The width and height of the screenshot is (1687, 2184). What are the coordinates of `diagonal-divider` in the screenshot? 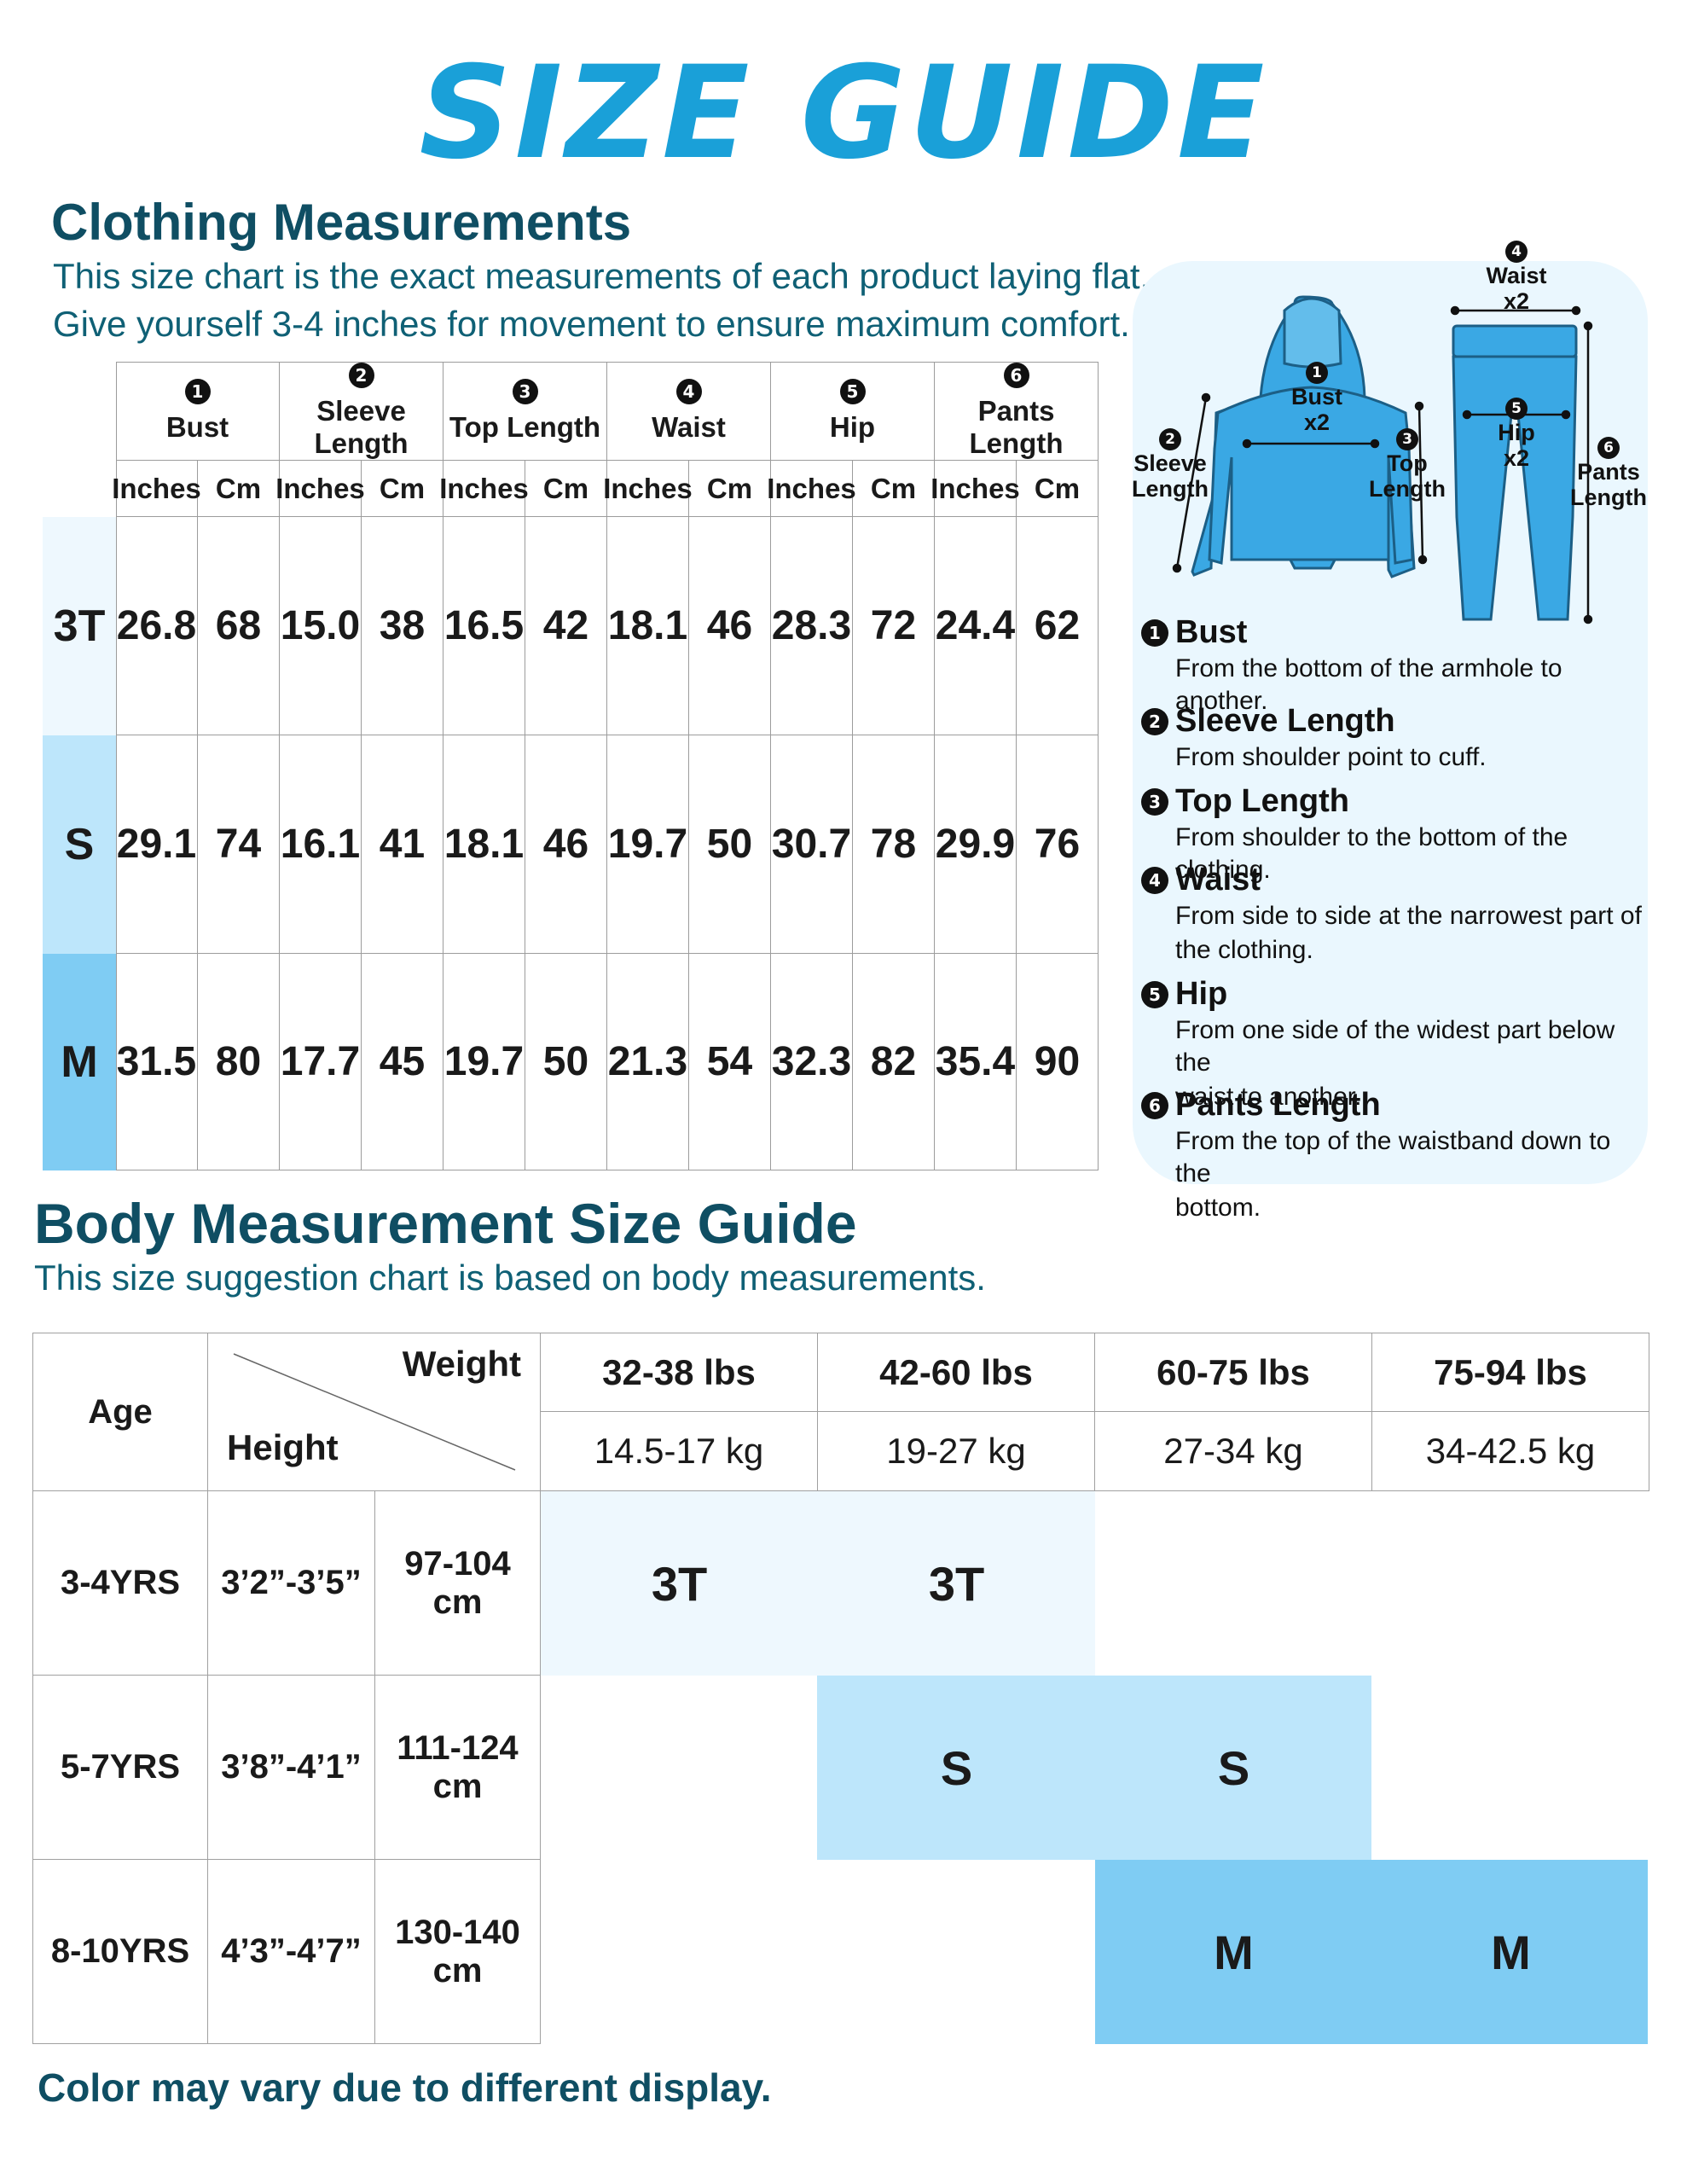 It's located at (375, 1412).